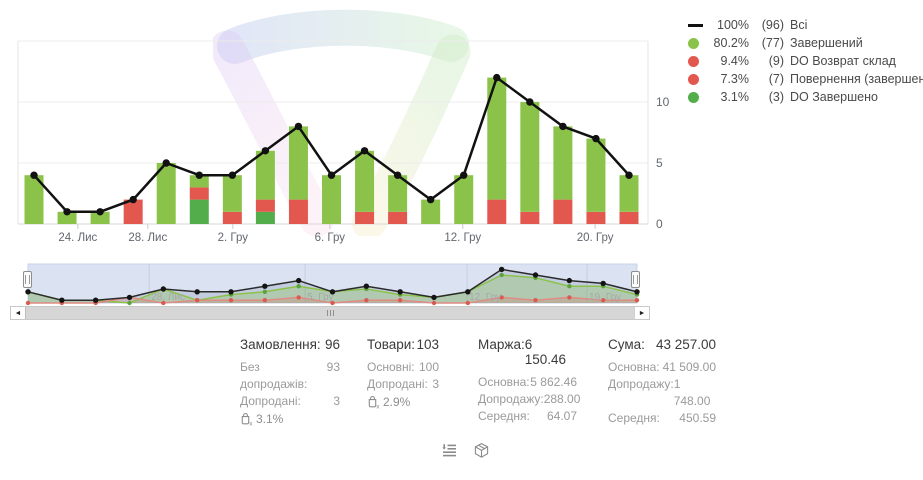 The height and width of the screenshot is (480, 923). Describe the element at coordinates (826, 43) in the screenshot. I see `legend-label: Завершений` at that location.